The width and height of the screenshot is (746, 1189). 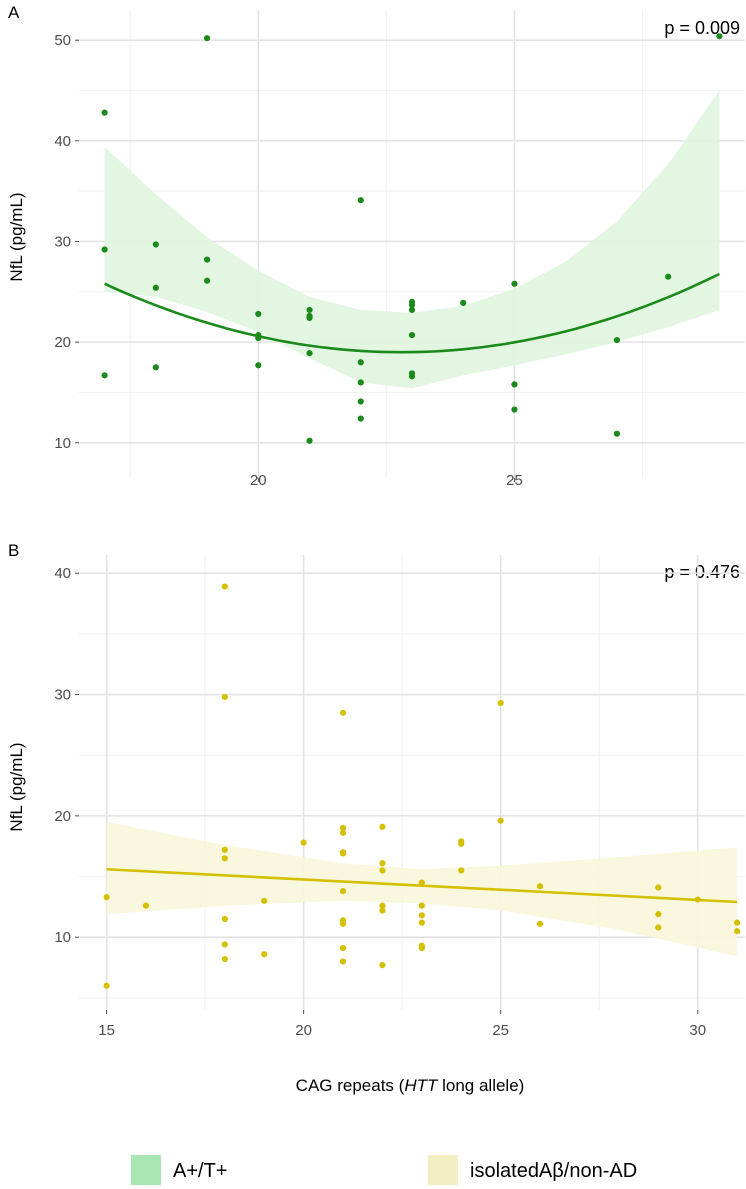 I want to click on panel-b-y-tick-label-1: 20, so click(x=62, y=816).